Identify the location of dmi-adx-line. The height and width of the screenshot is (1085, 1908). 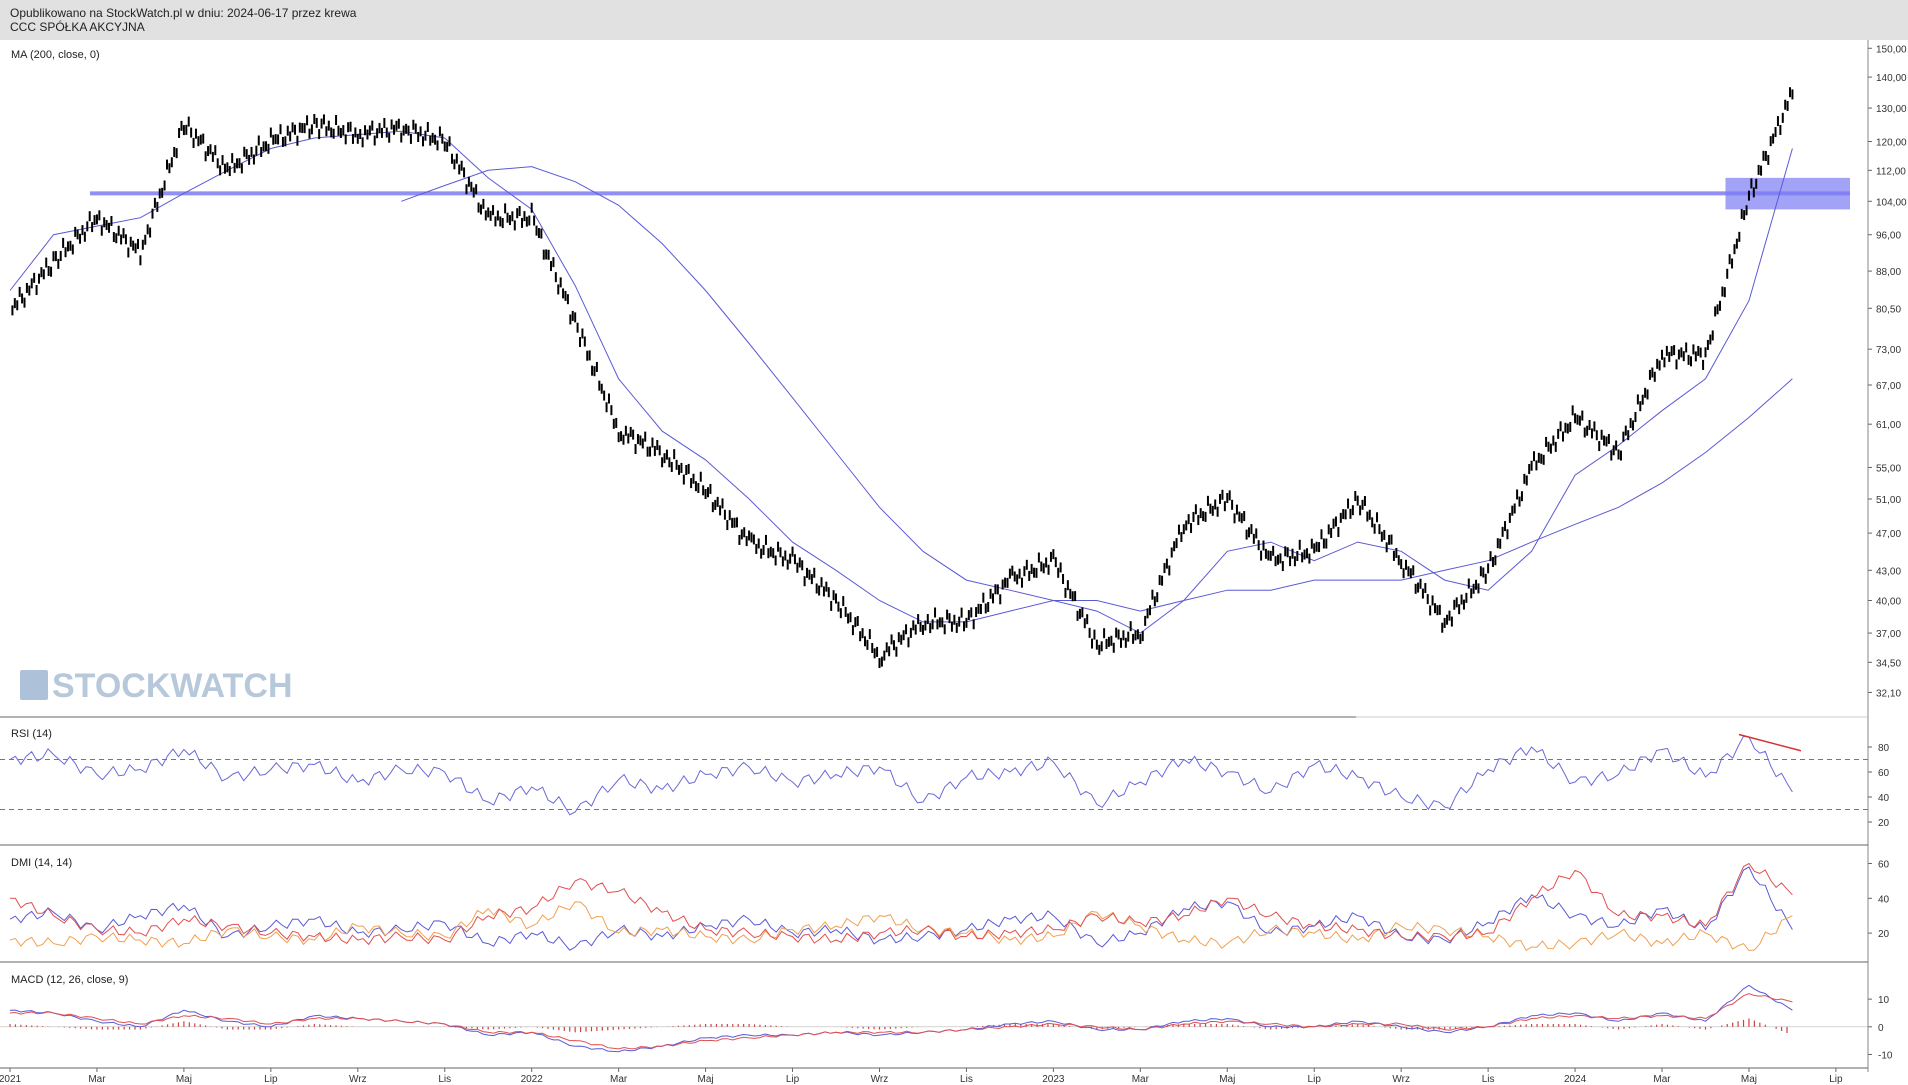
(901, 904).